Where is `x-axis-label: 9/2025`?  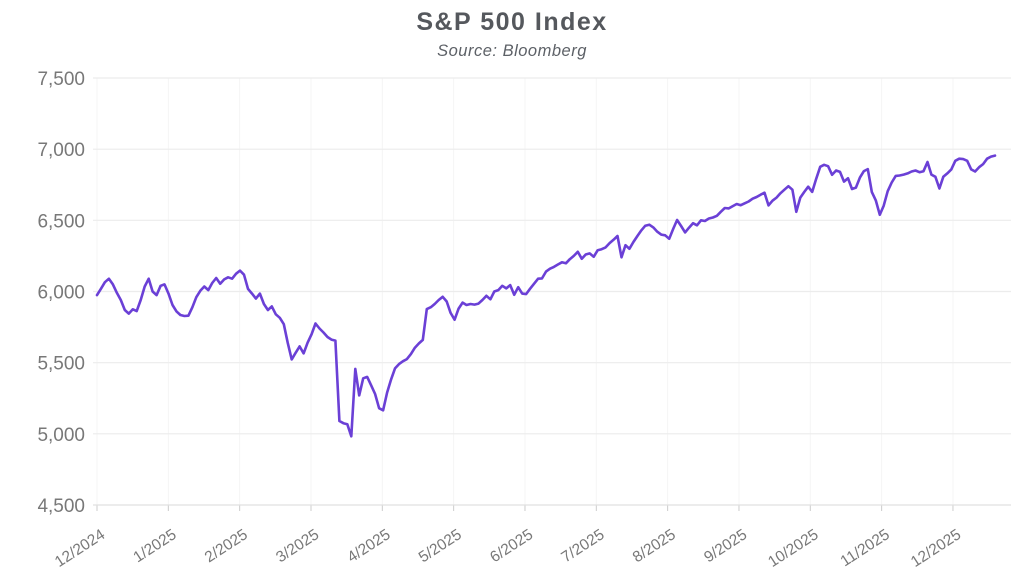
x-axis-label: 9/2025 is located at coordinates (725, 546).